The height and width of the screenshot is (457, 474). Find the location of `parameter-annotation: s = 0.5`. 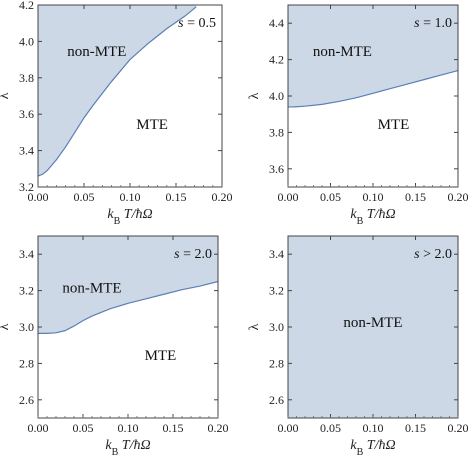

parameter-annotation: s = 0.5 is located at coordinates (197, 23).